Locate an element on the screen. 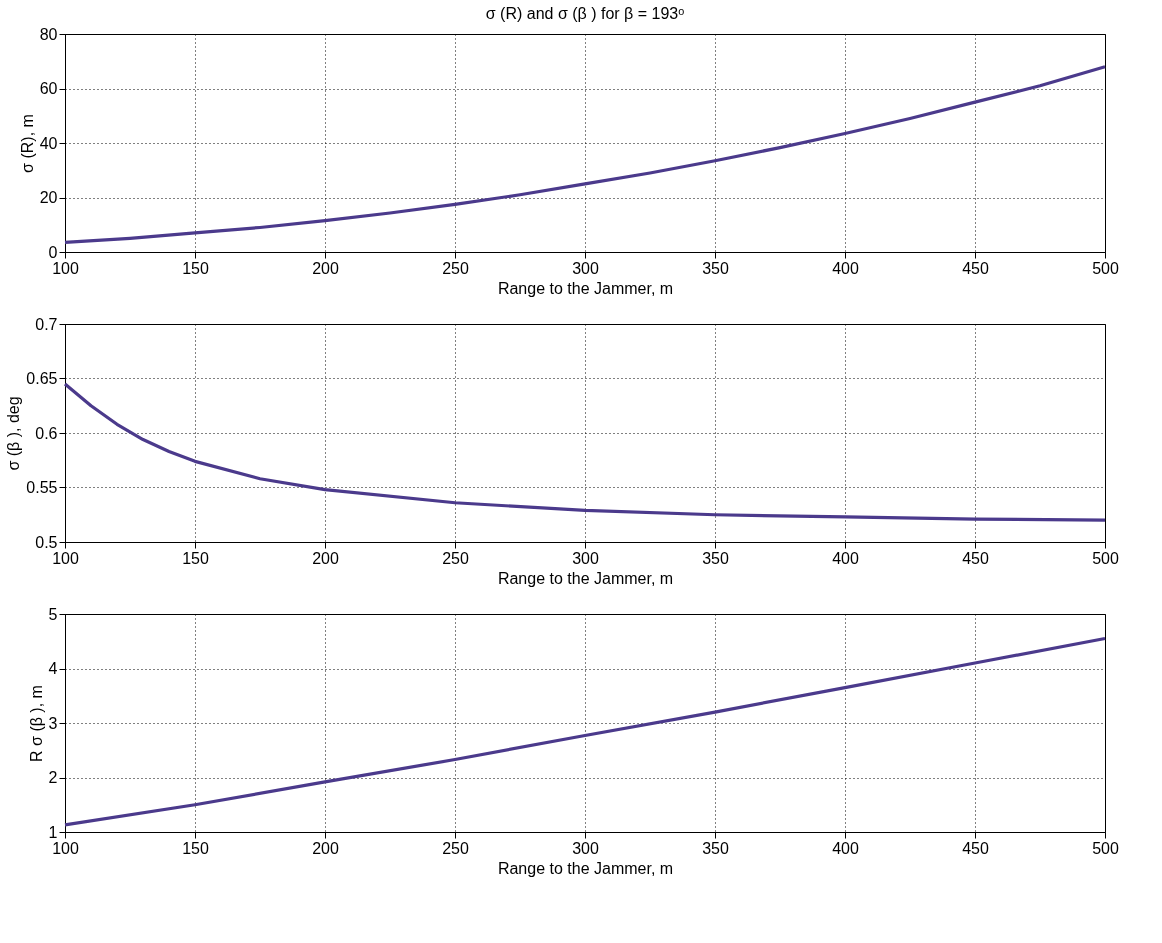 This screenshot has height=943, width=1162. y-tick-label: 2 is located at coordinates (53, 777).